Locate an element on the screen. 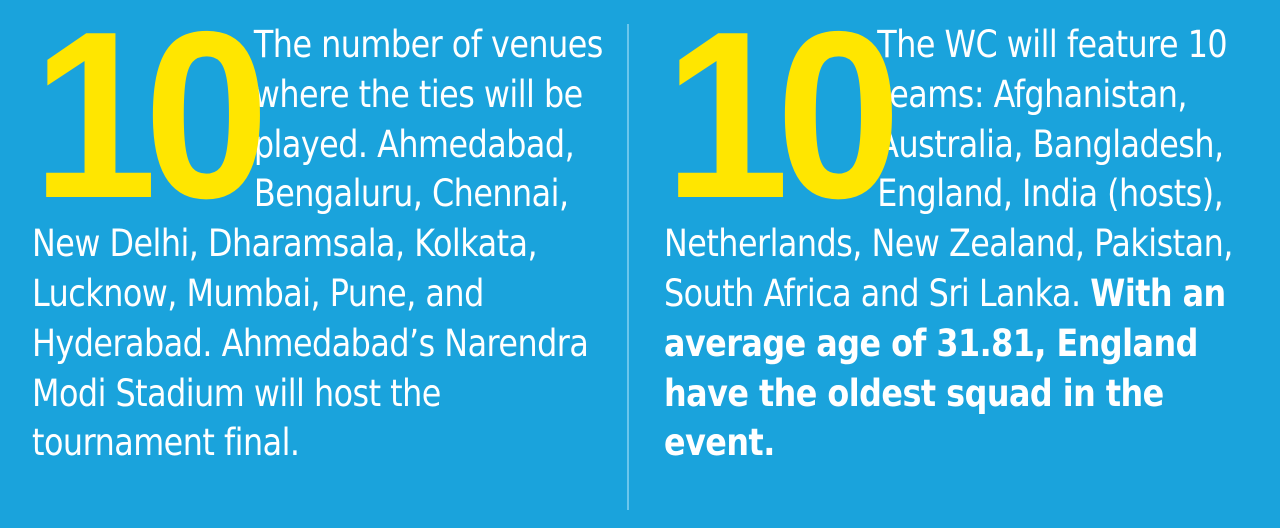  teams-number: 10 is located at coordinates (782, 124).